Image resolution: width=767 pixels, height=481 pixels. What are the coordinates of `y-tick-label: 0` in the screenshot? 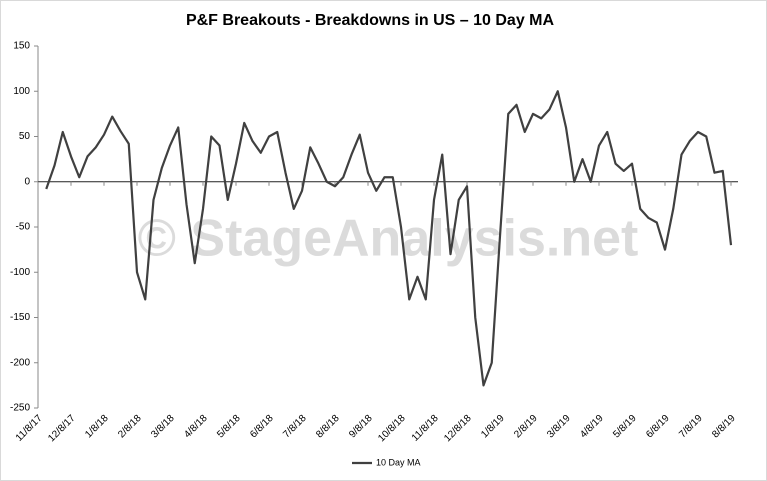 It's located at (27, 181).